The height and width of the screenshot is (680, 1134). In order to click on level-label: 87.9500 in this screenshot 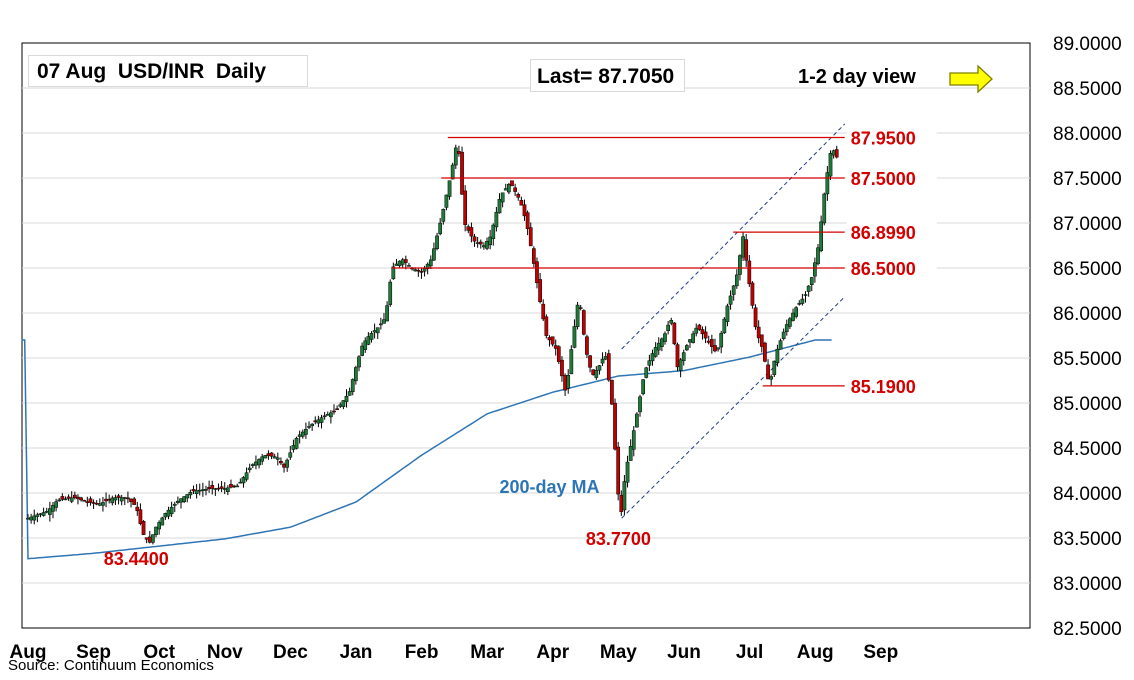, I will do `click(883, 139)`.